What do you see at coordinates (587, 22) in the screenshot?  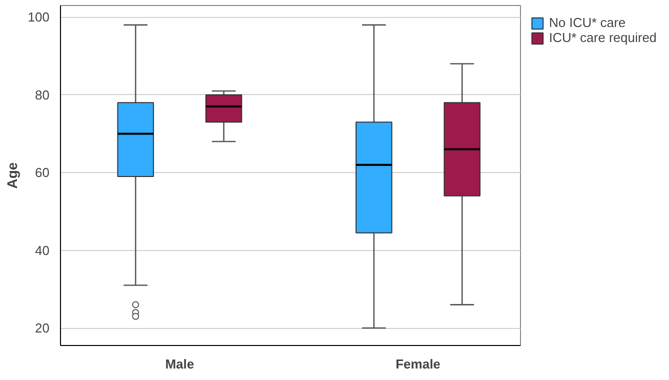 I see `legend-label: No ICU* care` at bounding box center [587, 22].